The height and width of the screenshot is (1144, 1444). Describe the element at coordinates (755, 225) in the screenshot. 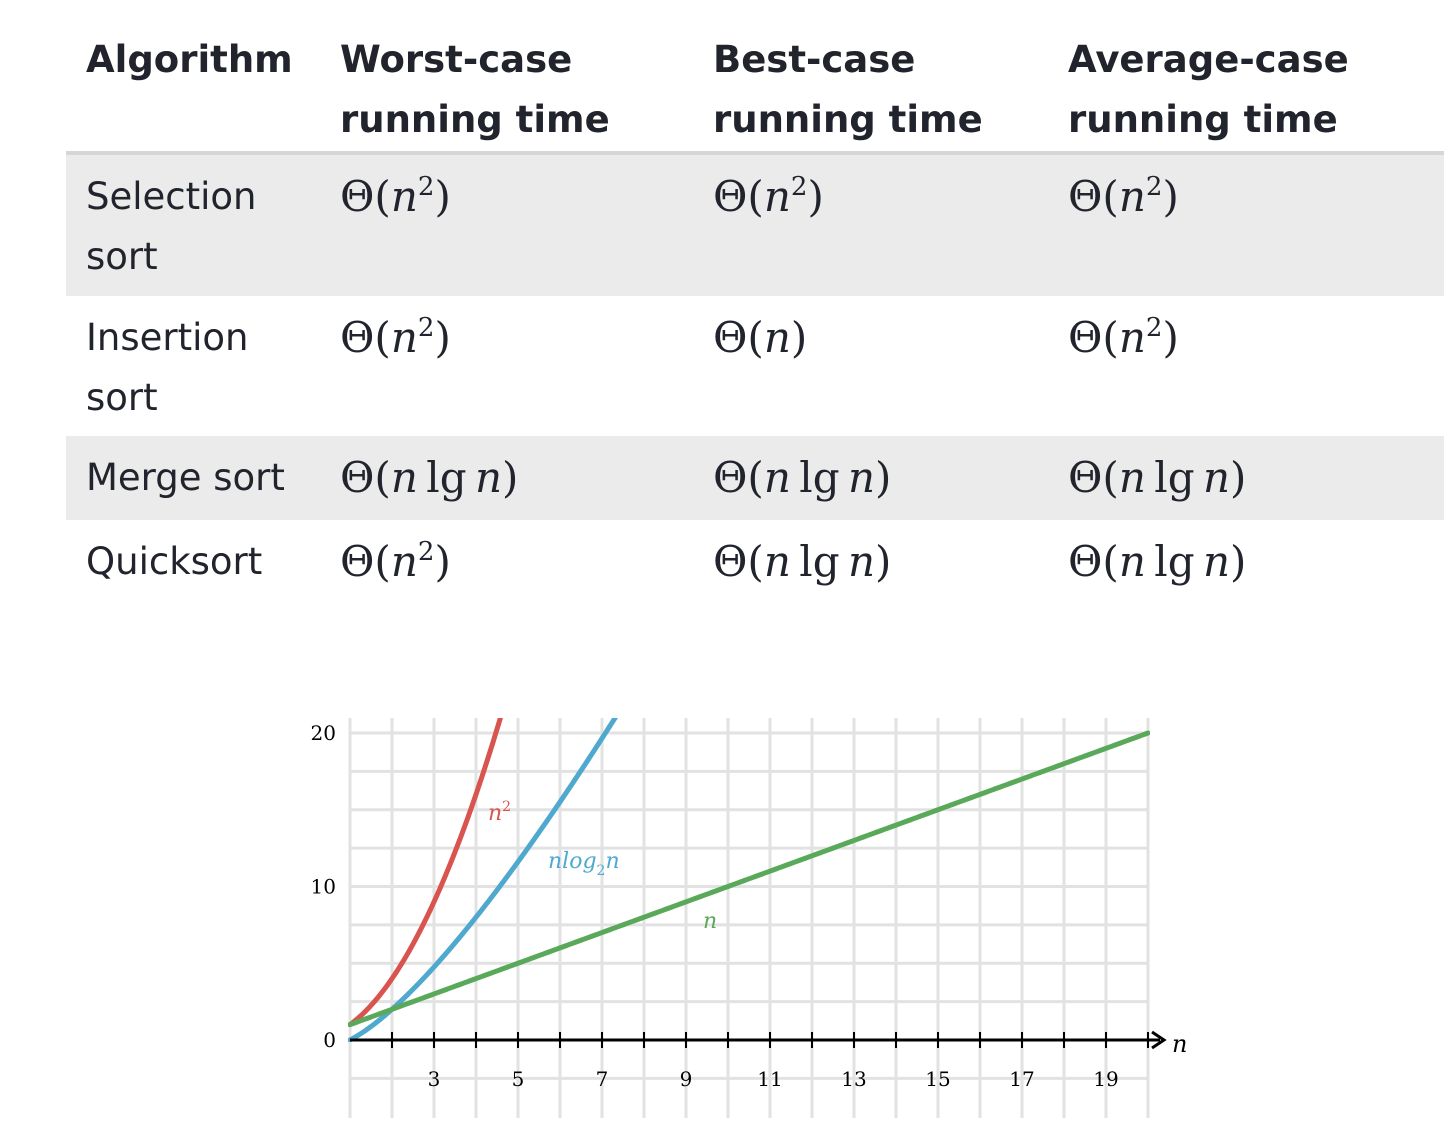

I see `table-row: Selection sort Θ(n2) Θ(n2) Θ(n2)` at that location.